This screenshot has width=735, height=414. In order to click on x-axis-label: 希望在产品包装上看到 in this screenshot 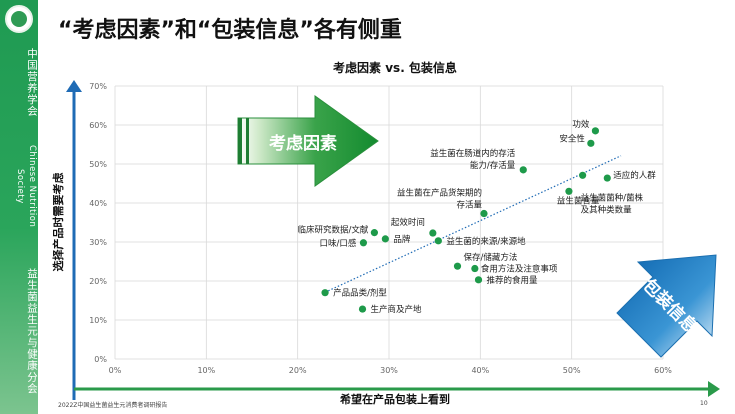, I will do `click(394, 399)`.